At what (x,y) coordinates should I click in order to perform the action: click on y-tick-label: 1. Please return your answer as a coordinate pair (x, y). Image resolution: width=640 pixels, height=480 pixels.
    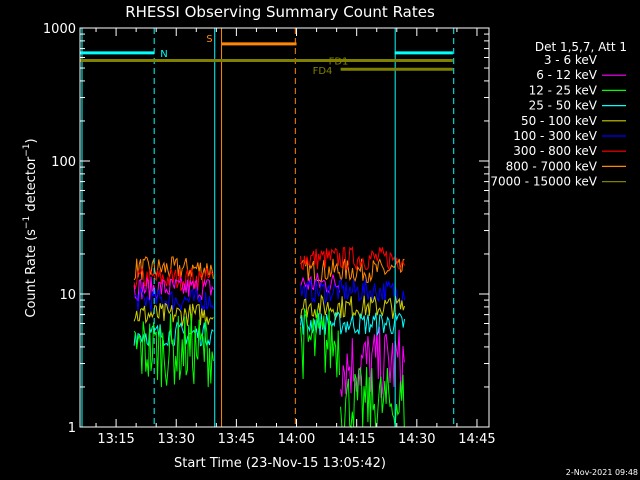
    Looking at the image, I should click on (72, 428).